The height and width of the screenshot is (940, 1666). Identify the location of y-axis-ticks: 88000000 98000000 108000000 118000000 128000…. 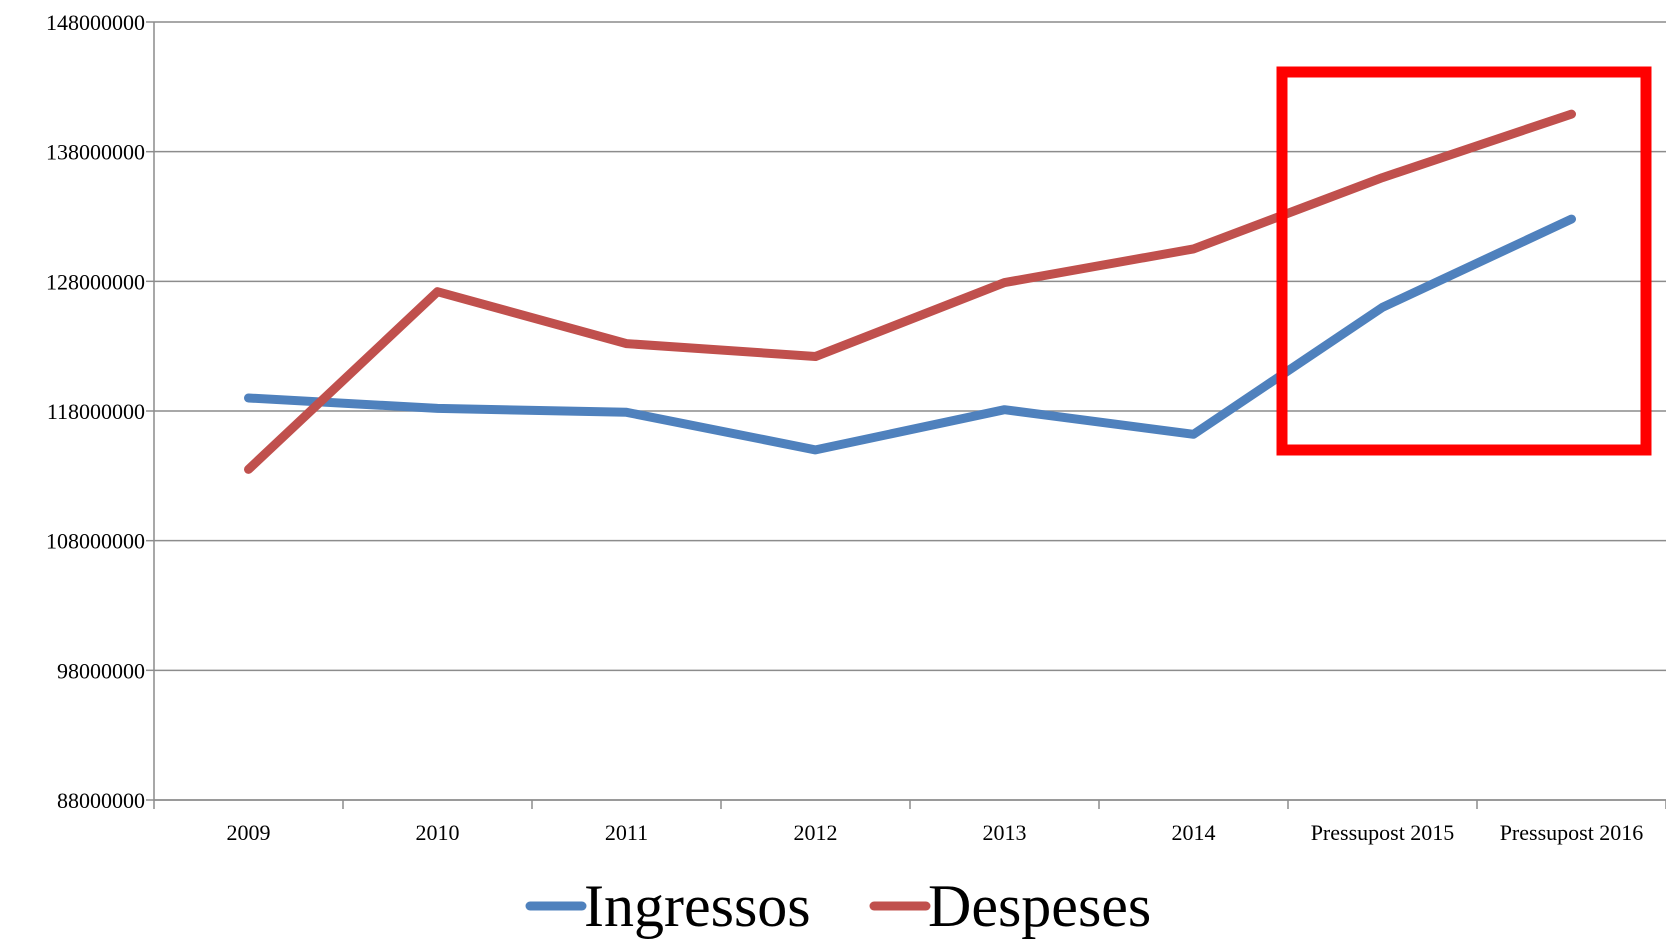
(95, 411).